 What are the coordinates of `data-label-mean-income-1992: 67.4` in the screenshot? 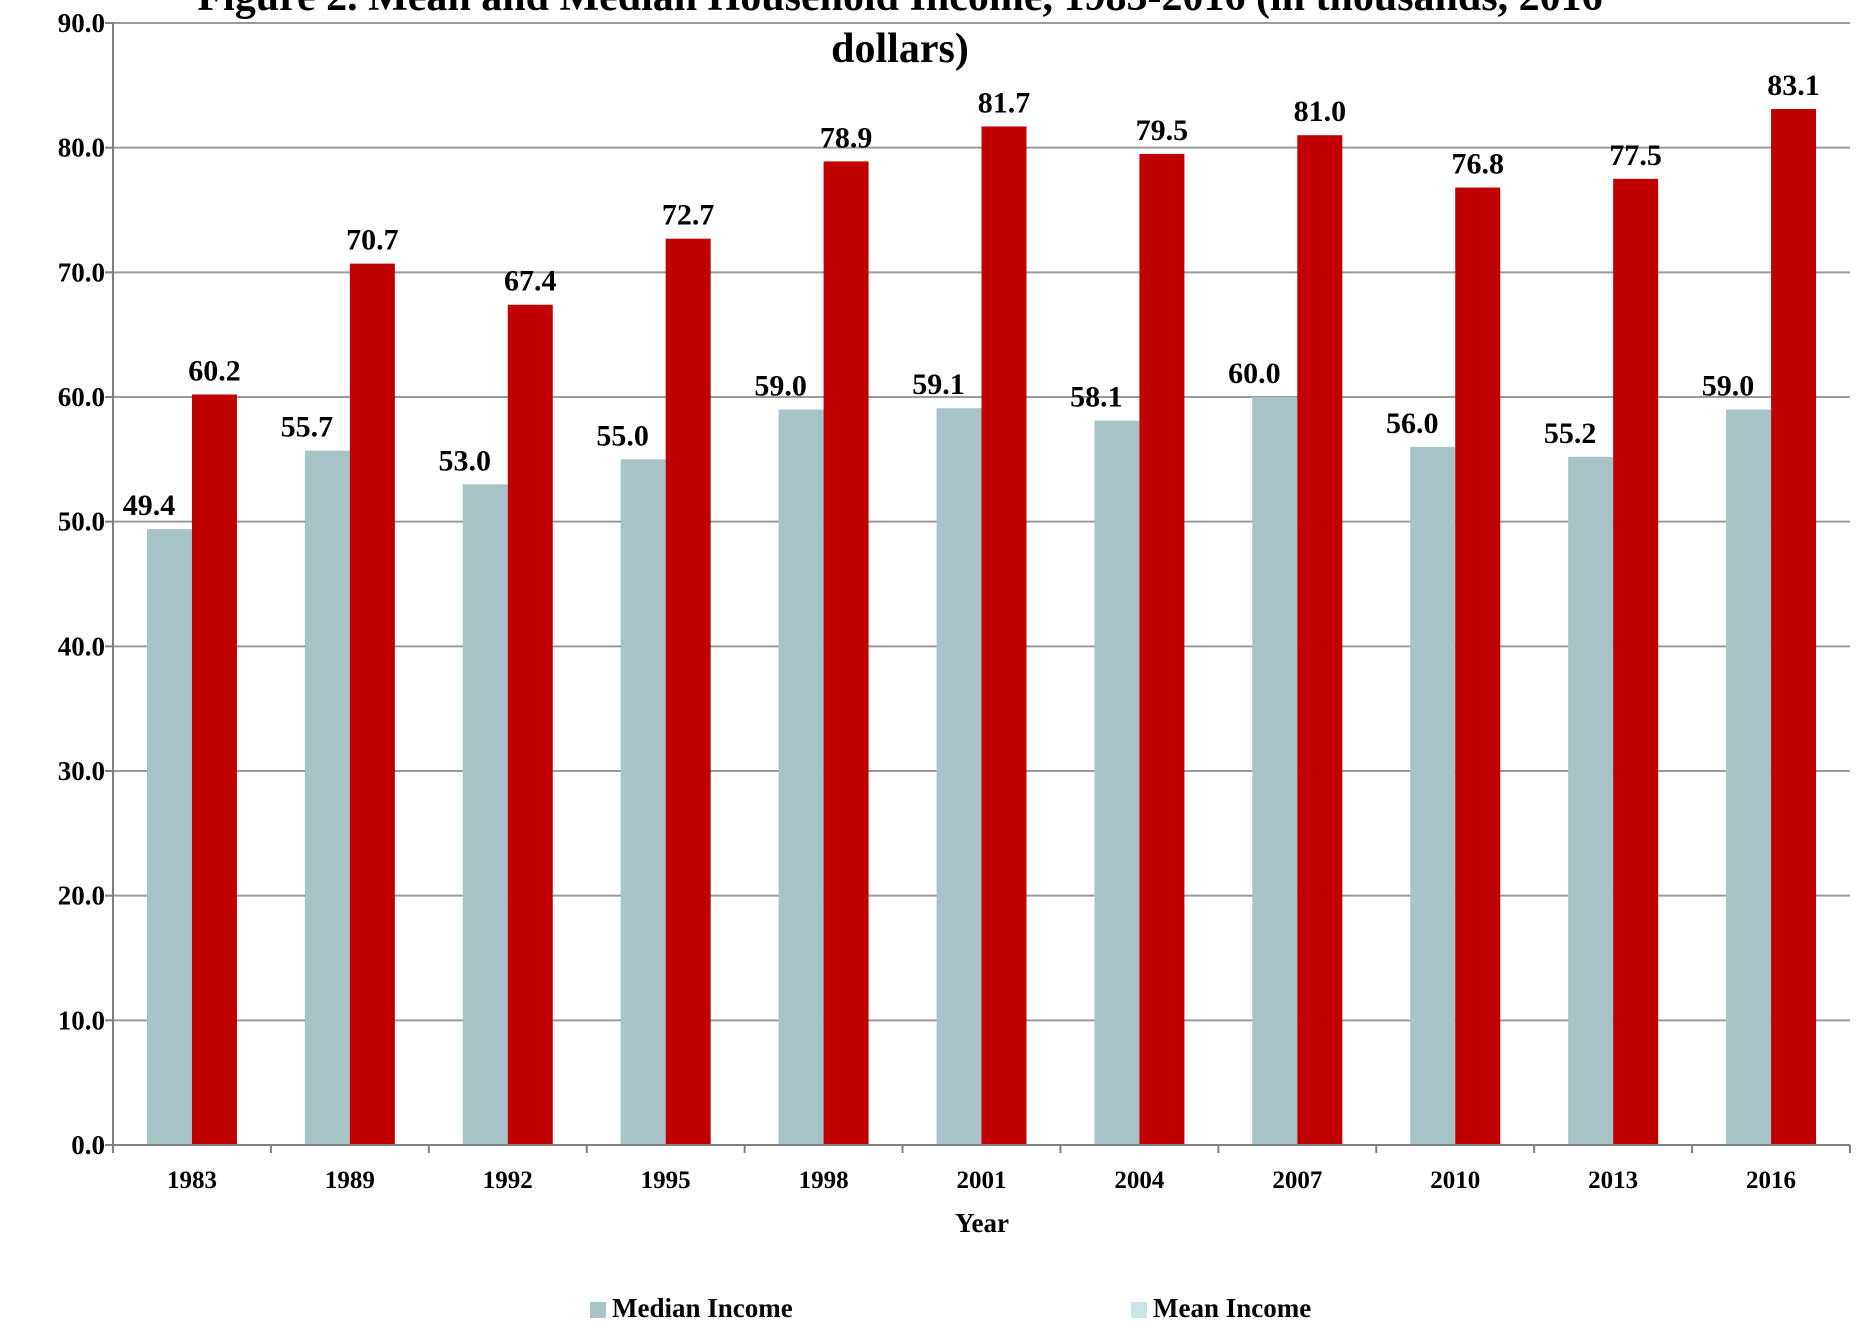 It's located at (530, 281).